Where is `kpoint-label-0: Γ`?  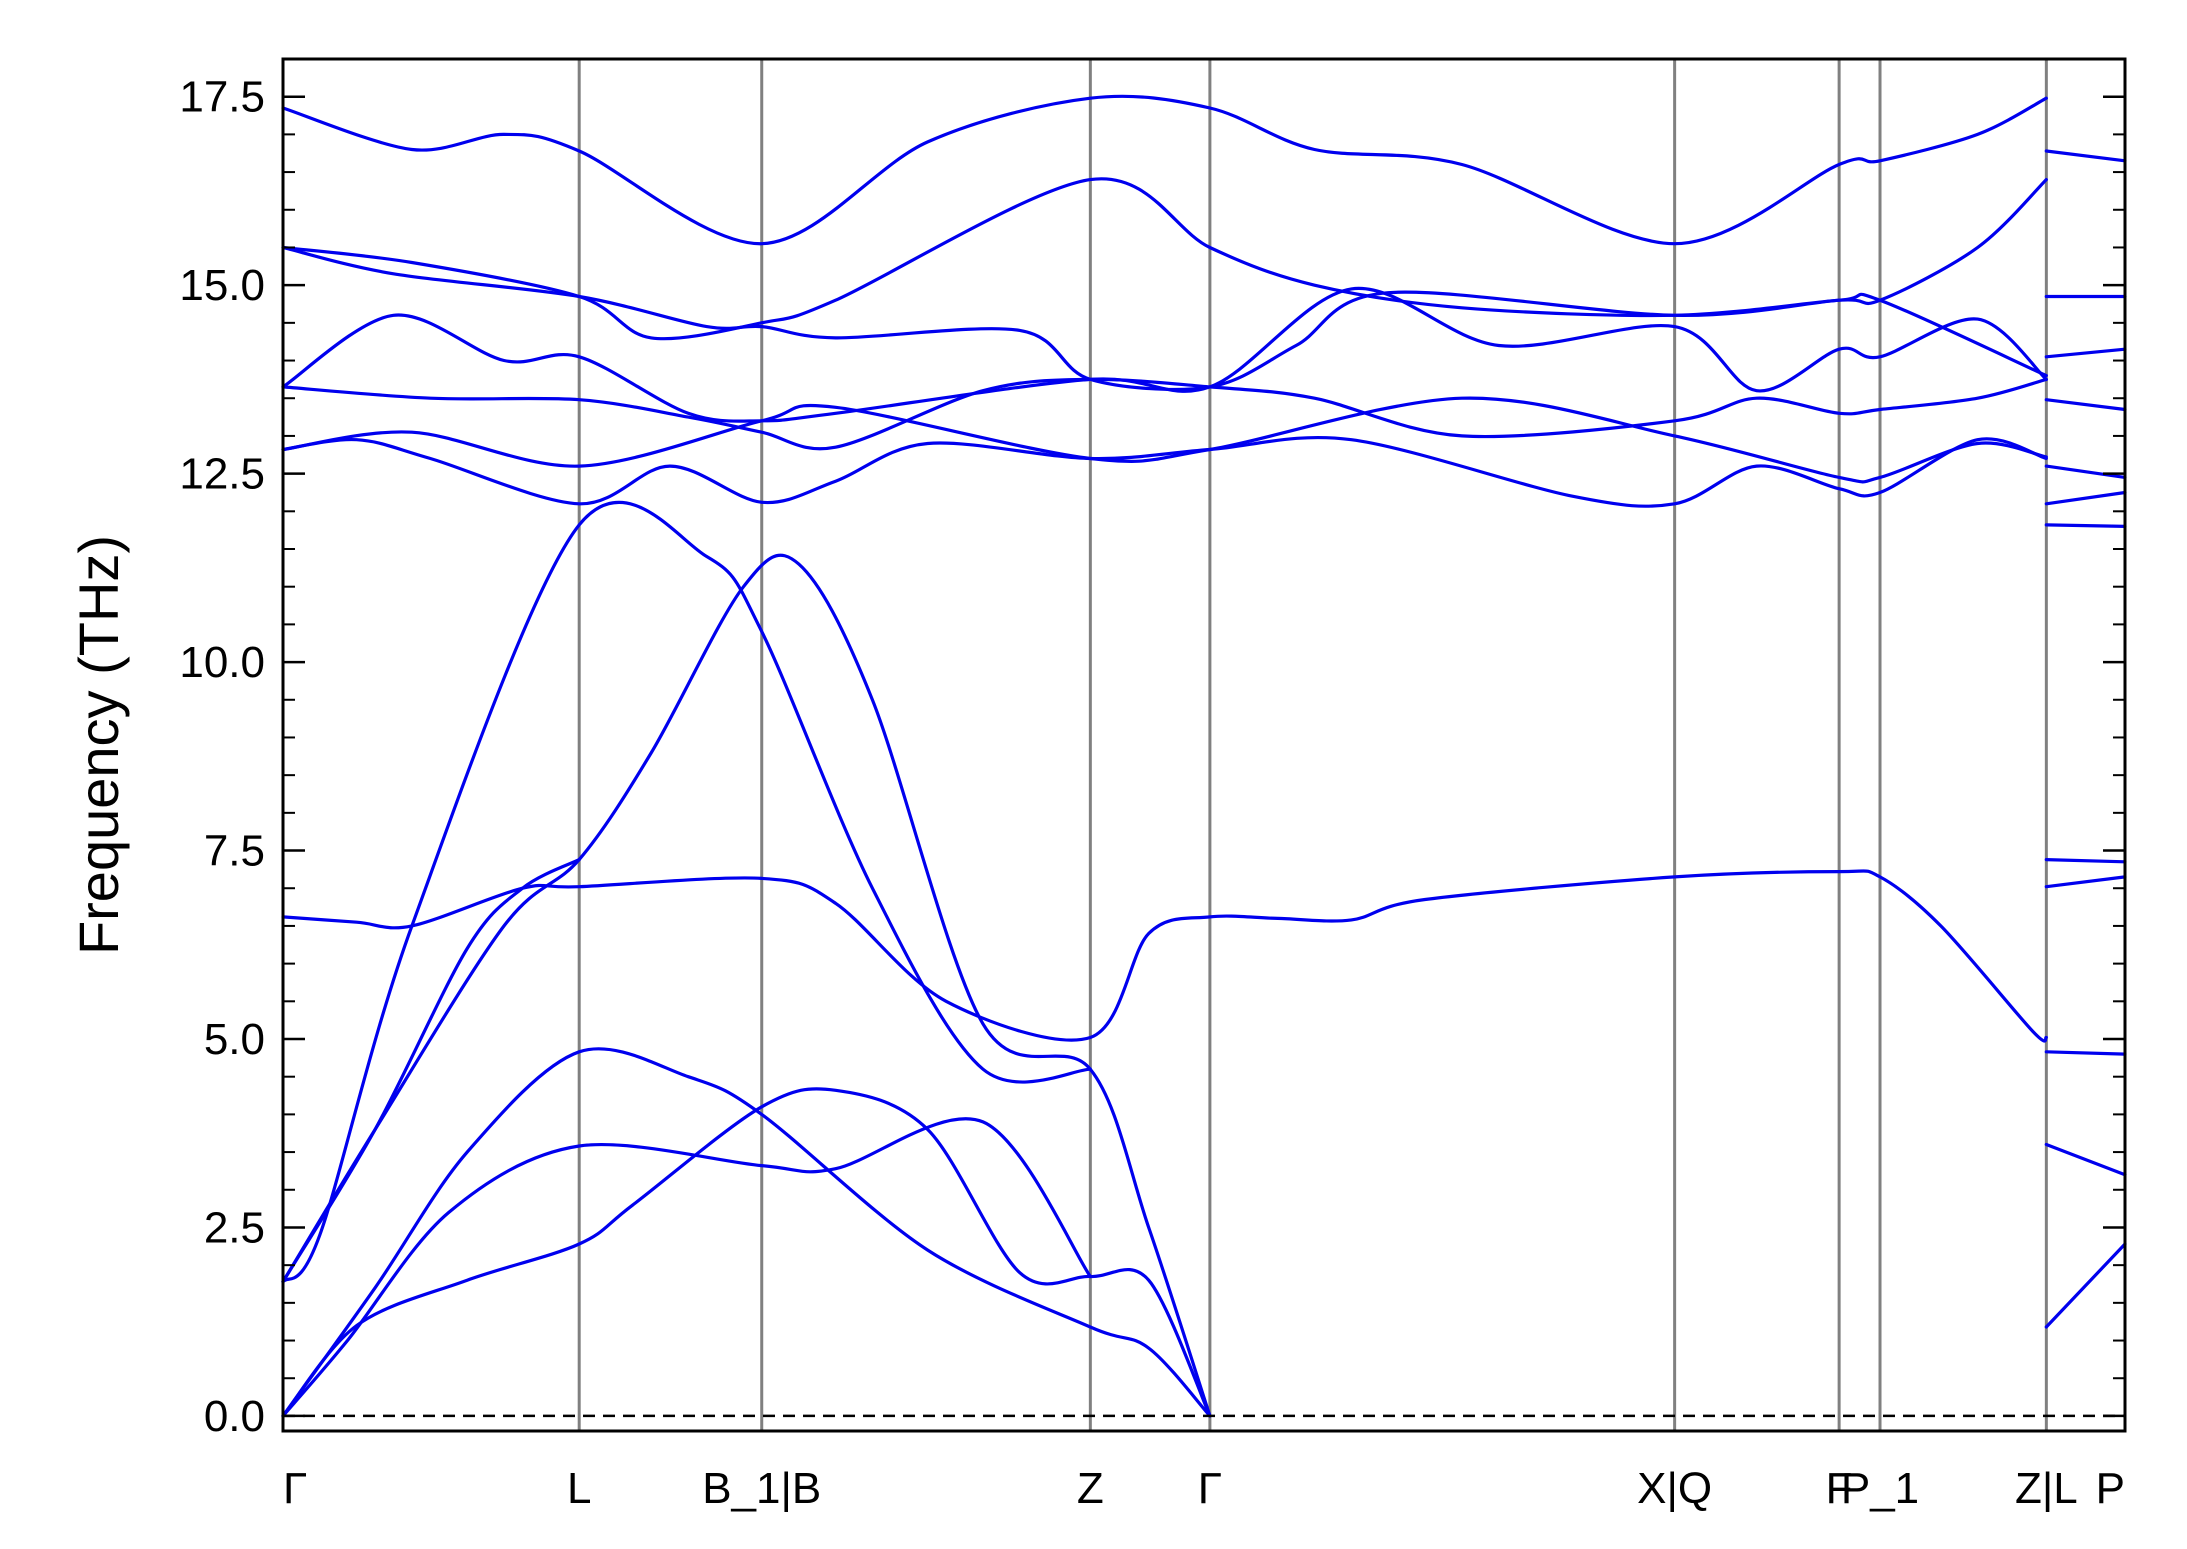
kpoint-label-0: Γ is located at coordinates (295, 1488).